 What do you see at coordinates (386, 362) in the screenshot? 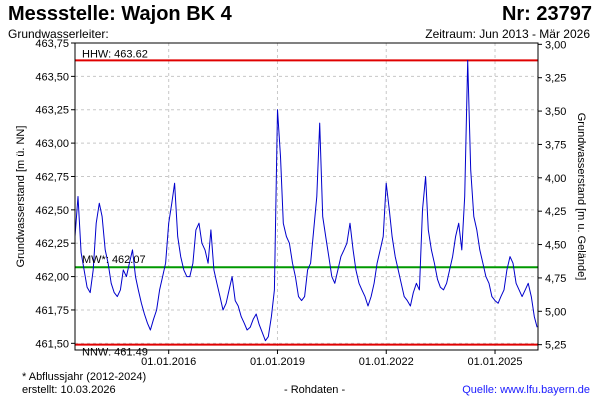
I see `x-tick-label: 01.01.2022` at bounding box center [386, 362].